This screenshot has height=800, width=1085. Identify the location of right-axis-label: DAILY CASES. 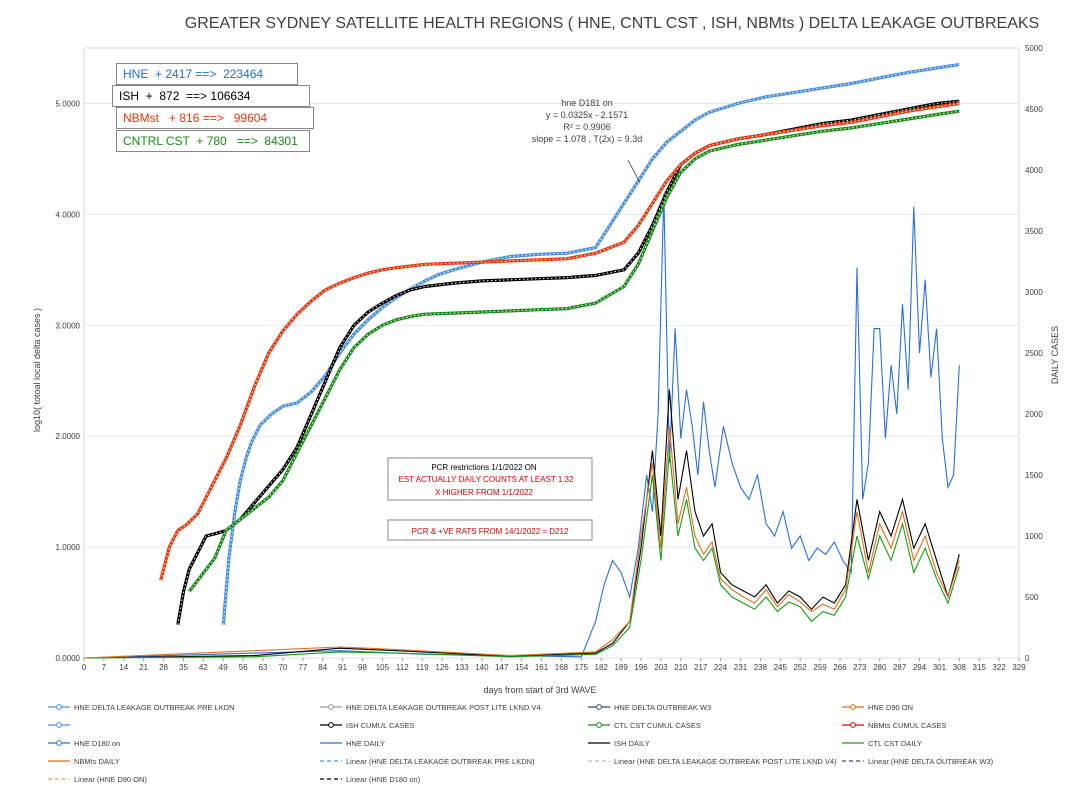
(1055, 355).